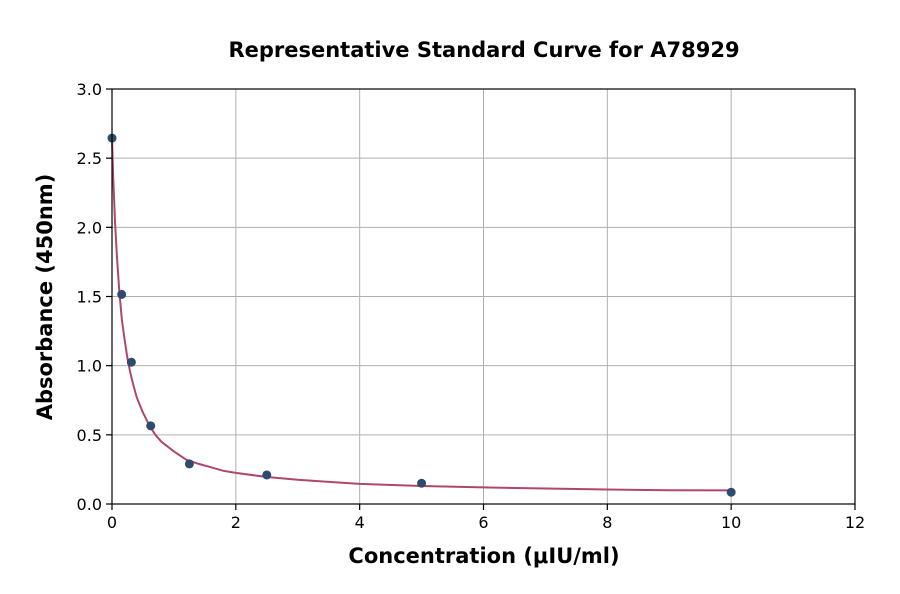 The height and width of the screenshot is (594, 900). What do you see at coordinates (89, 297) in the screenshot?
I see `y-tick-label: 1.5` at bounding box center [89, 297].